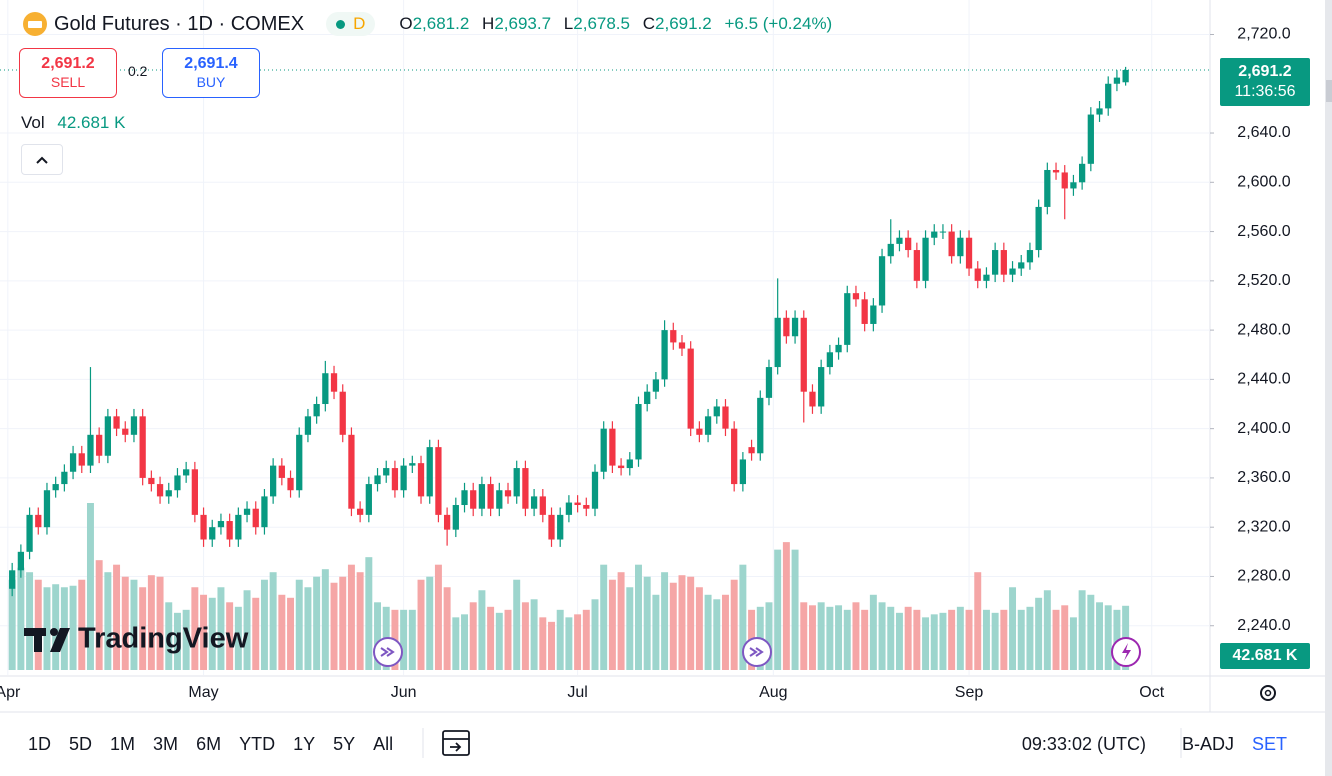  Describe the element at coordinates (456, 743) in the screenshot. I see `date-range-icon` at that location.